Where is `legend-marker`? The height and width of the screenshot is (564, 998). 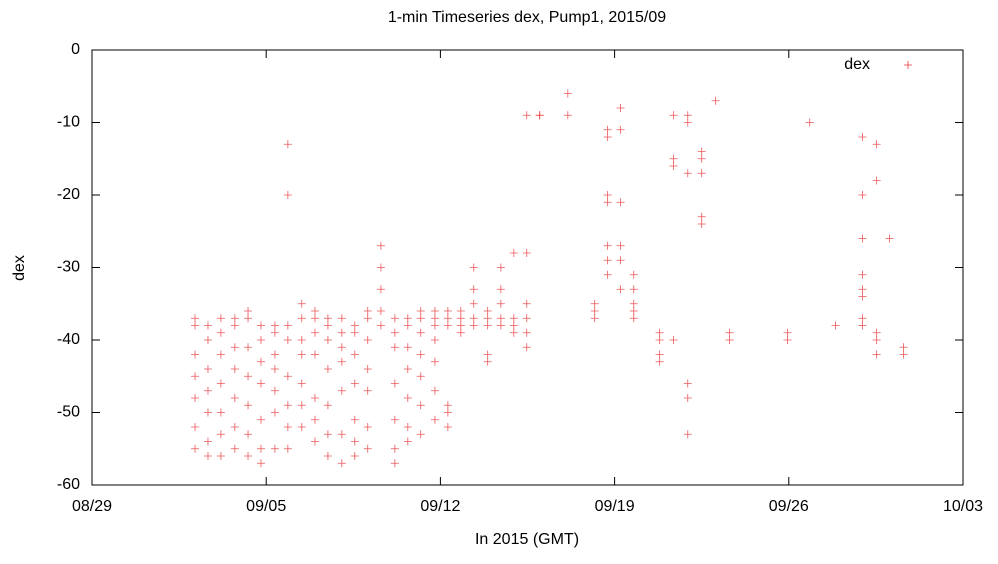 legend-marker is located at coordinates (908, 65).